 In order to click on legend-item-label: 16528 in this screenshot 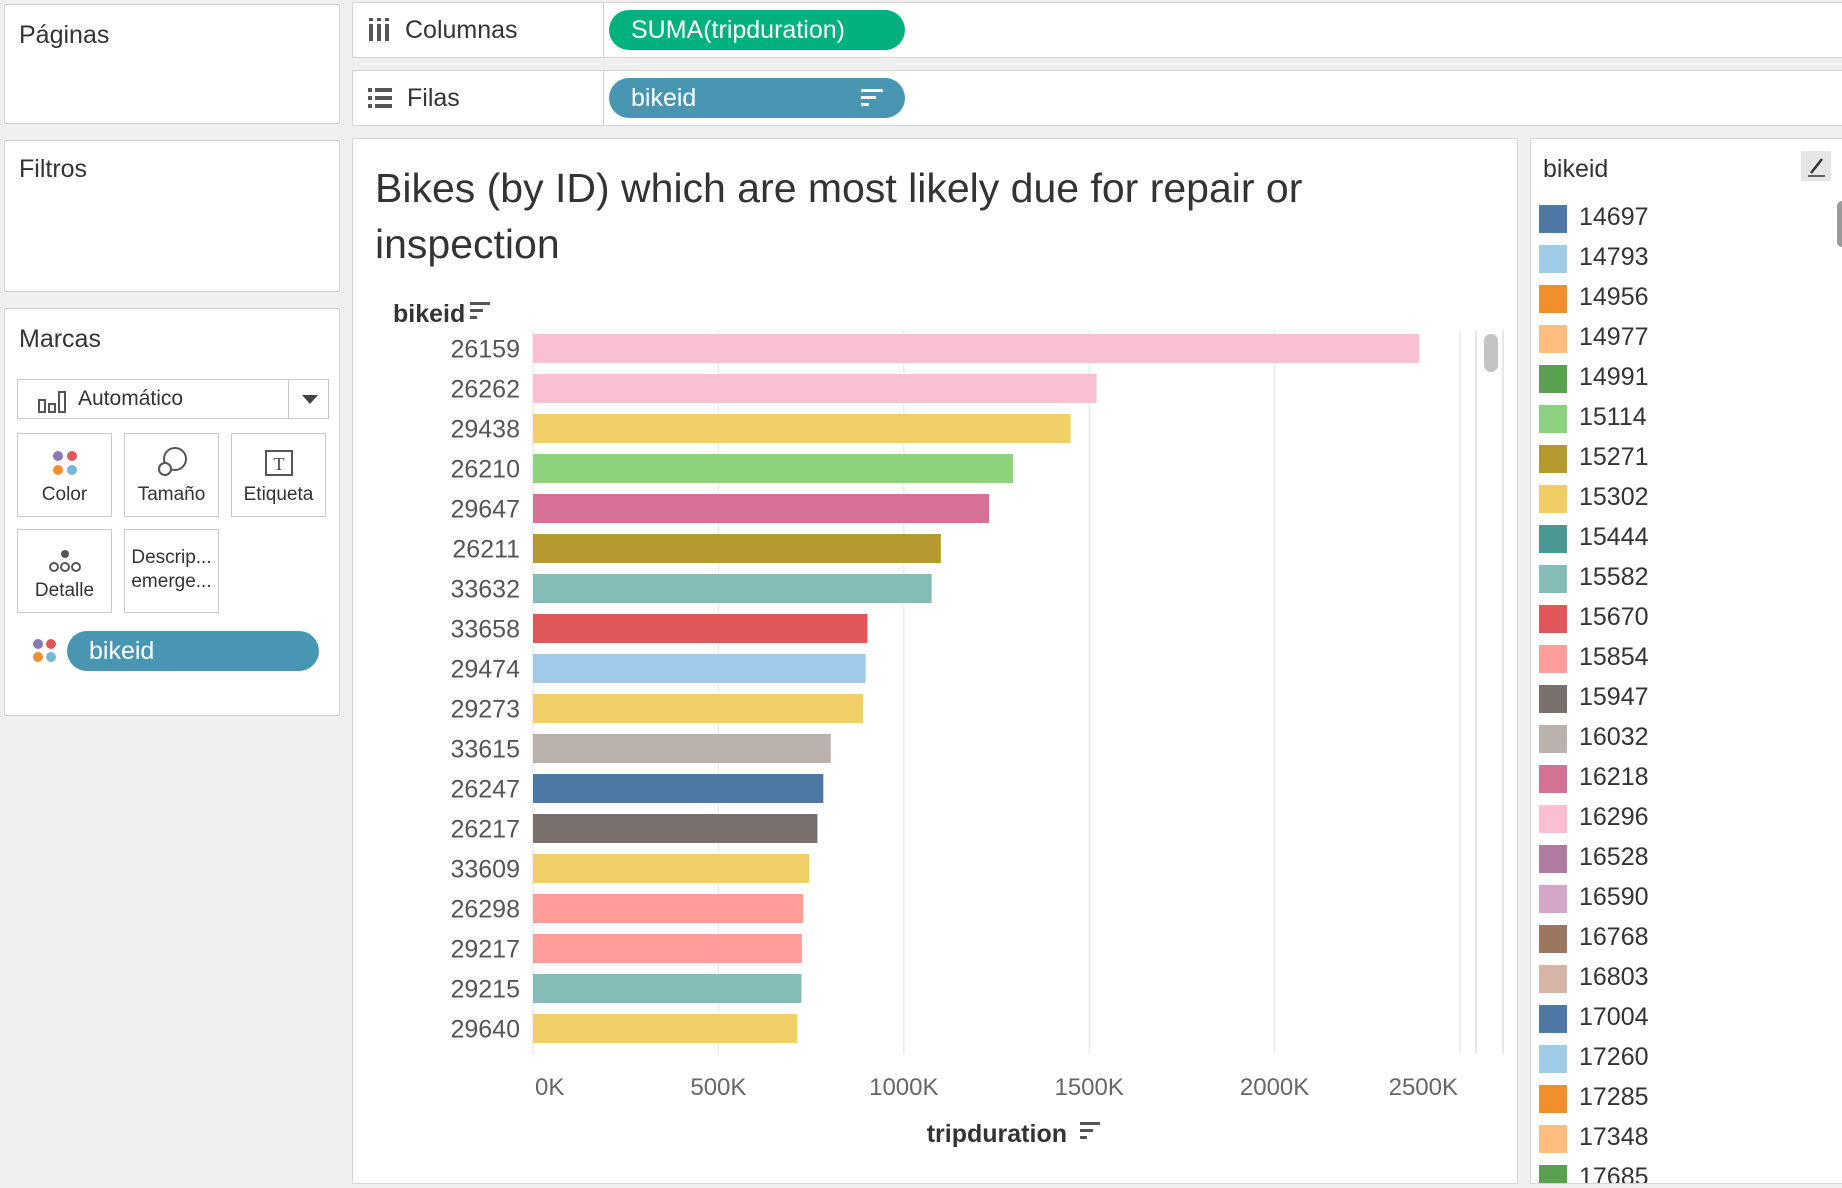, I will do `click(1614, 857)`.